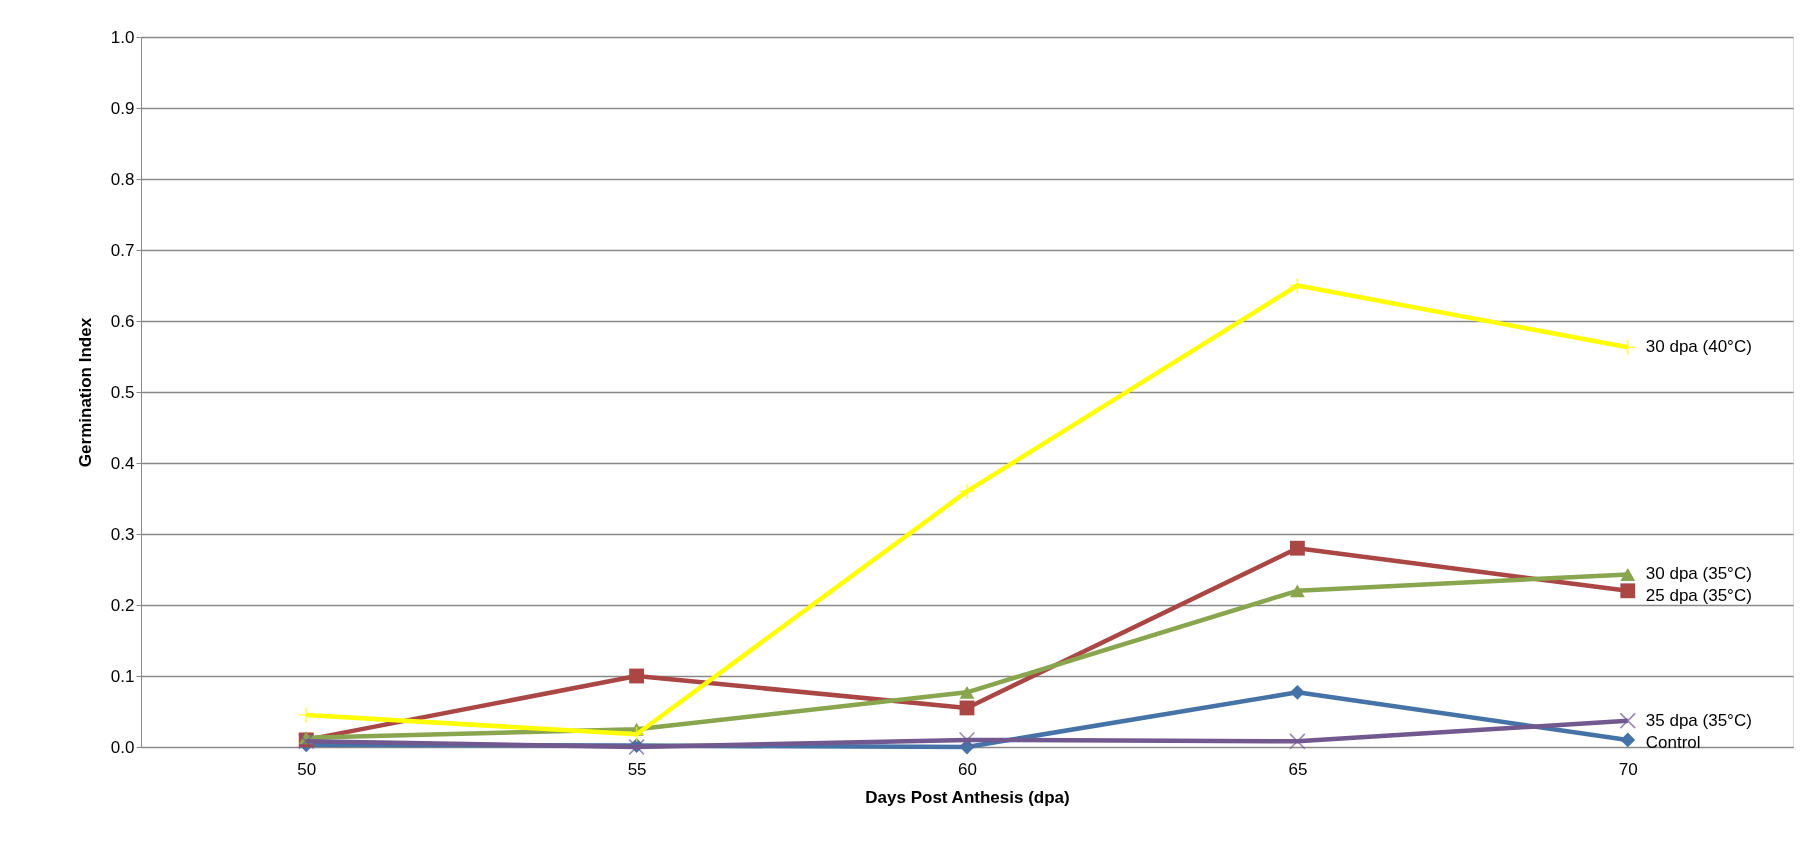 This screenshot has height=867, width=1816. I want to click on series-label: 35 dpa (35°C), so click(1698, 720).